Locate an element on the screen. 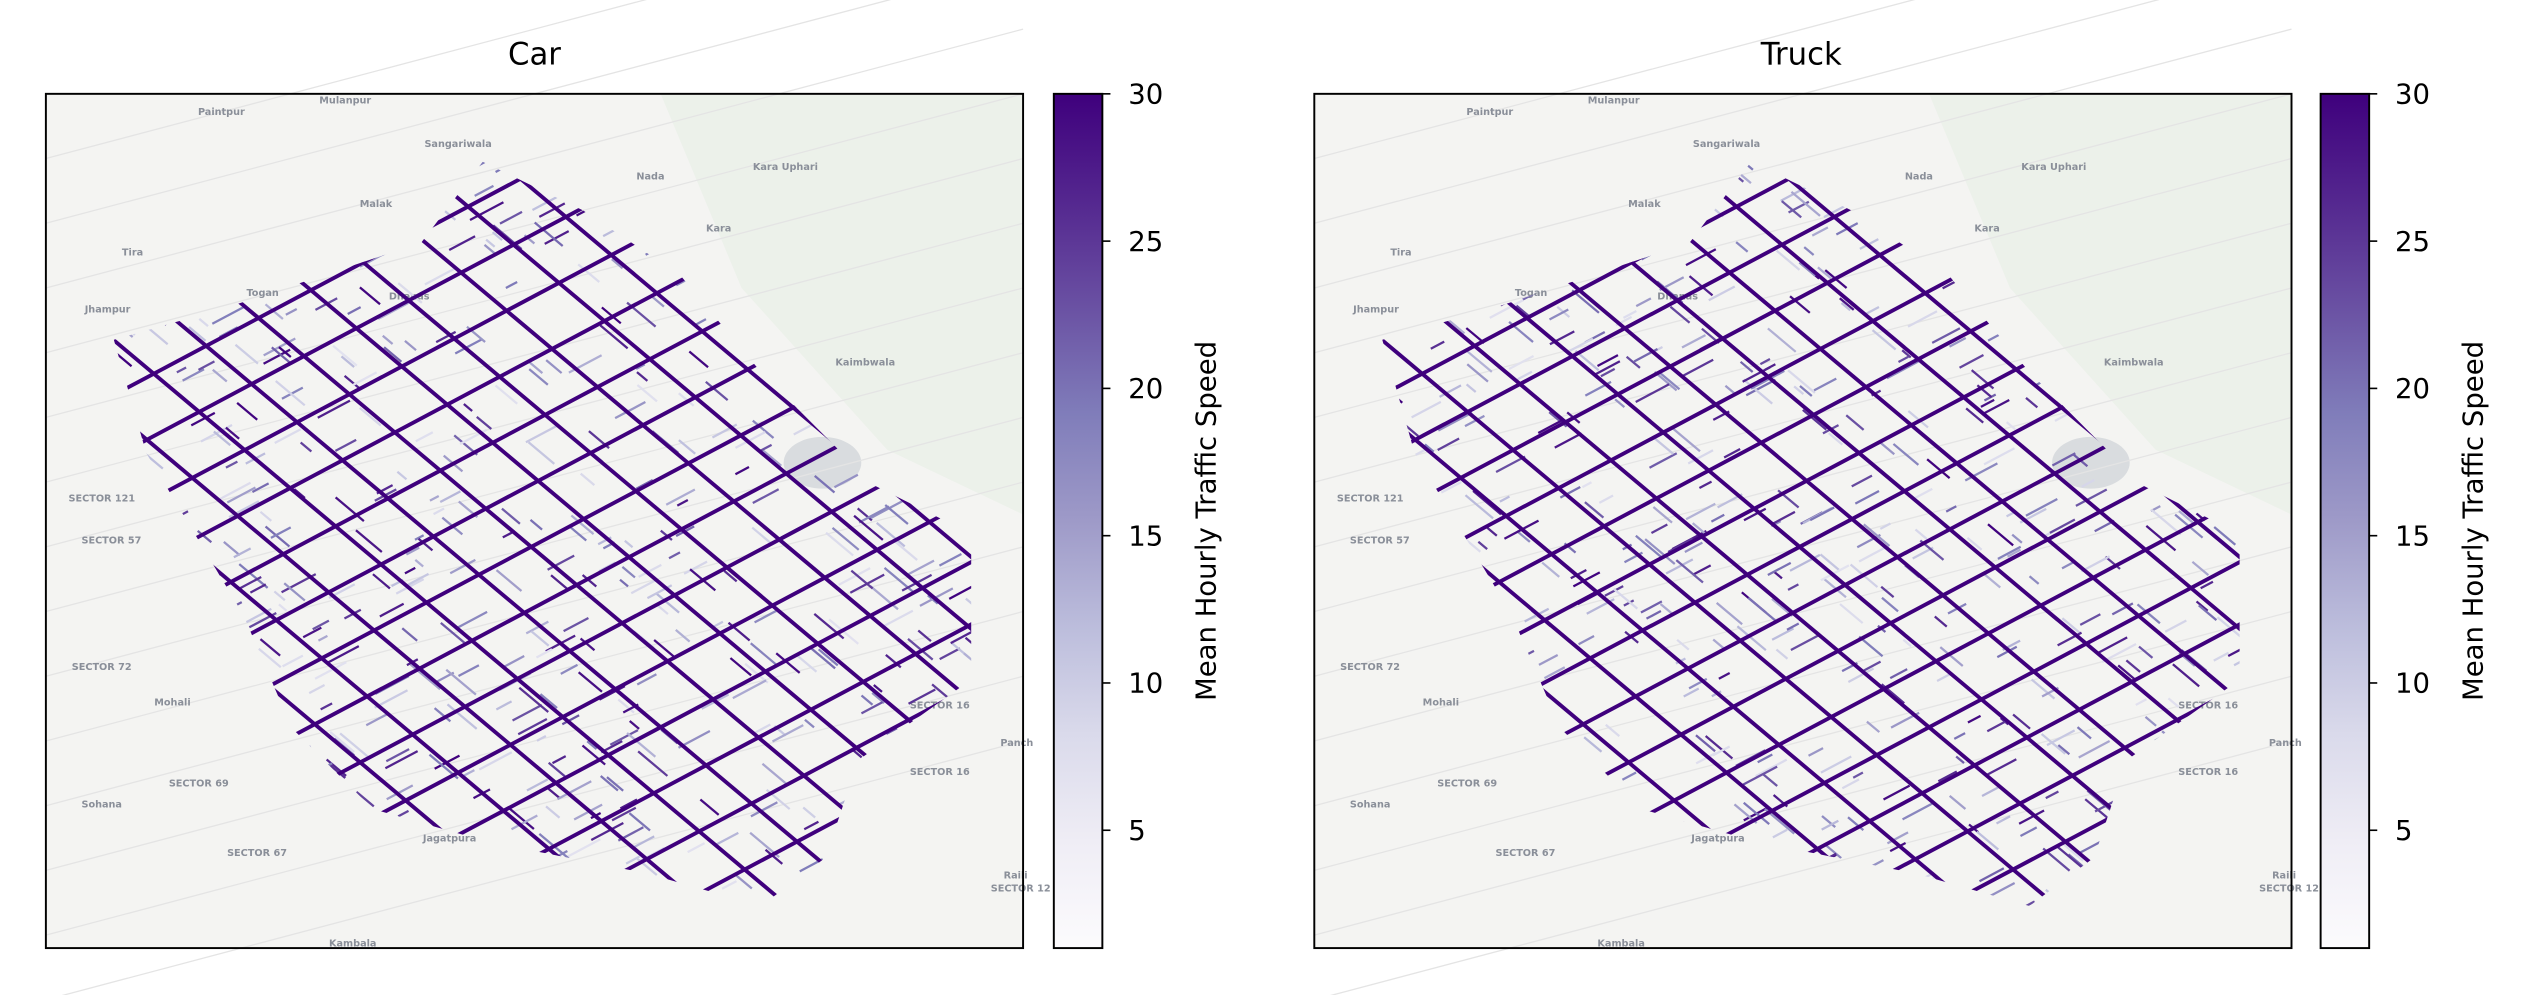 The width and height of the screenshot is (2538, 995). map-label: Panch is located at coordinates (1016, 743).